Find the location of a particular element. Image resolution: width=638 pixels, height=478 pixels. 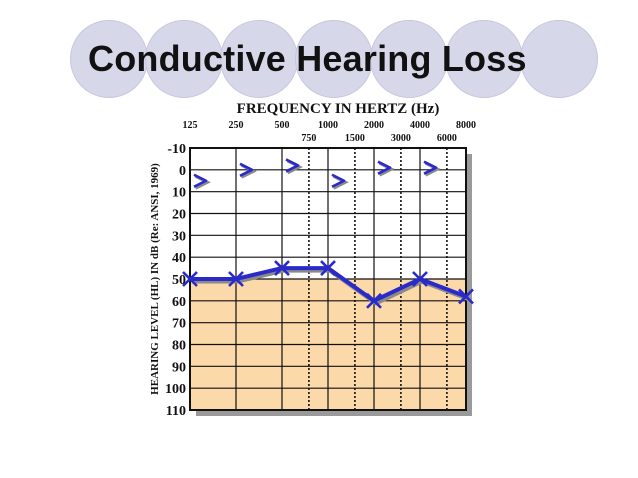

y-tick-label: 70 is located at coordinates (179, 324).